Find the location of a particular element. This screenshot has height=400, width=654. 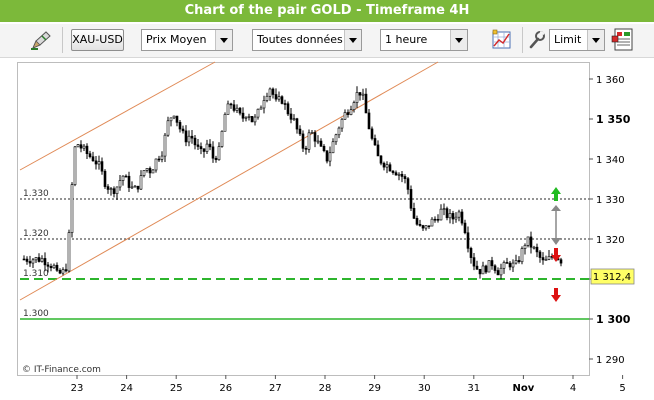

copyright-label: © IT-Finance.com is located at coordinates (61, 370).